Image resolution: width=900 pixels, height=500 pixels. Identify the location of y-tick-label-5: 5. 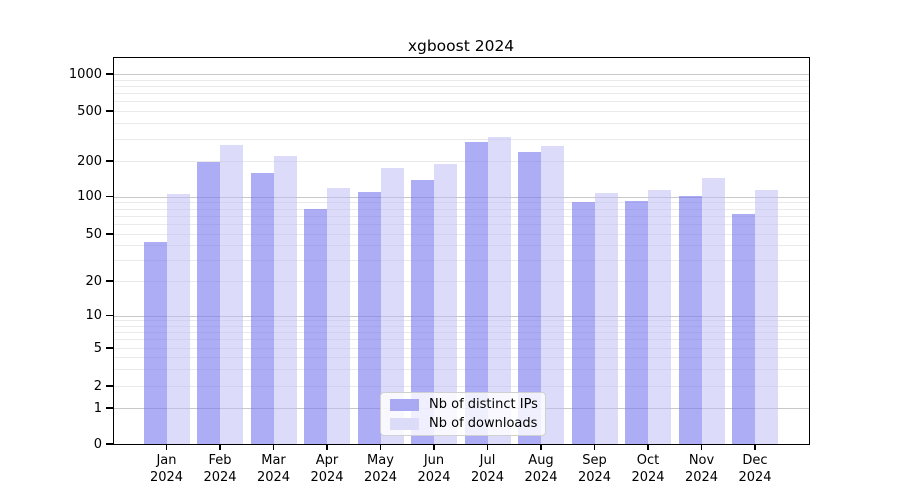
(97, 348).